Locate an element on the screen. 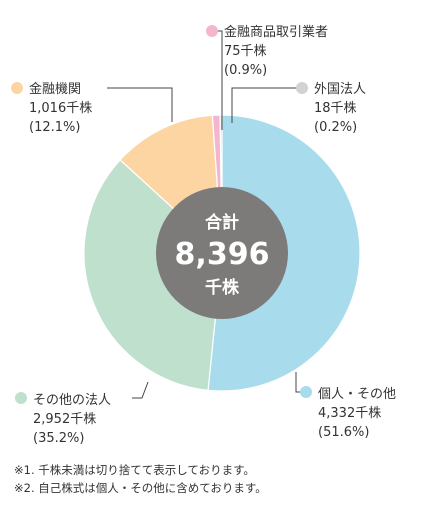 This screenshot has width=446, height=529. slice-percent-individuals: (51.6%) is located at coordinates (343, 432).